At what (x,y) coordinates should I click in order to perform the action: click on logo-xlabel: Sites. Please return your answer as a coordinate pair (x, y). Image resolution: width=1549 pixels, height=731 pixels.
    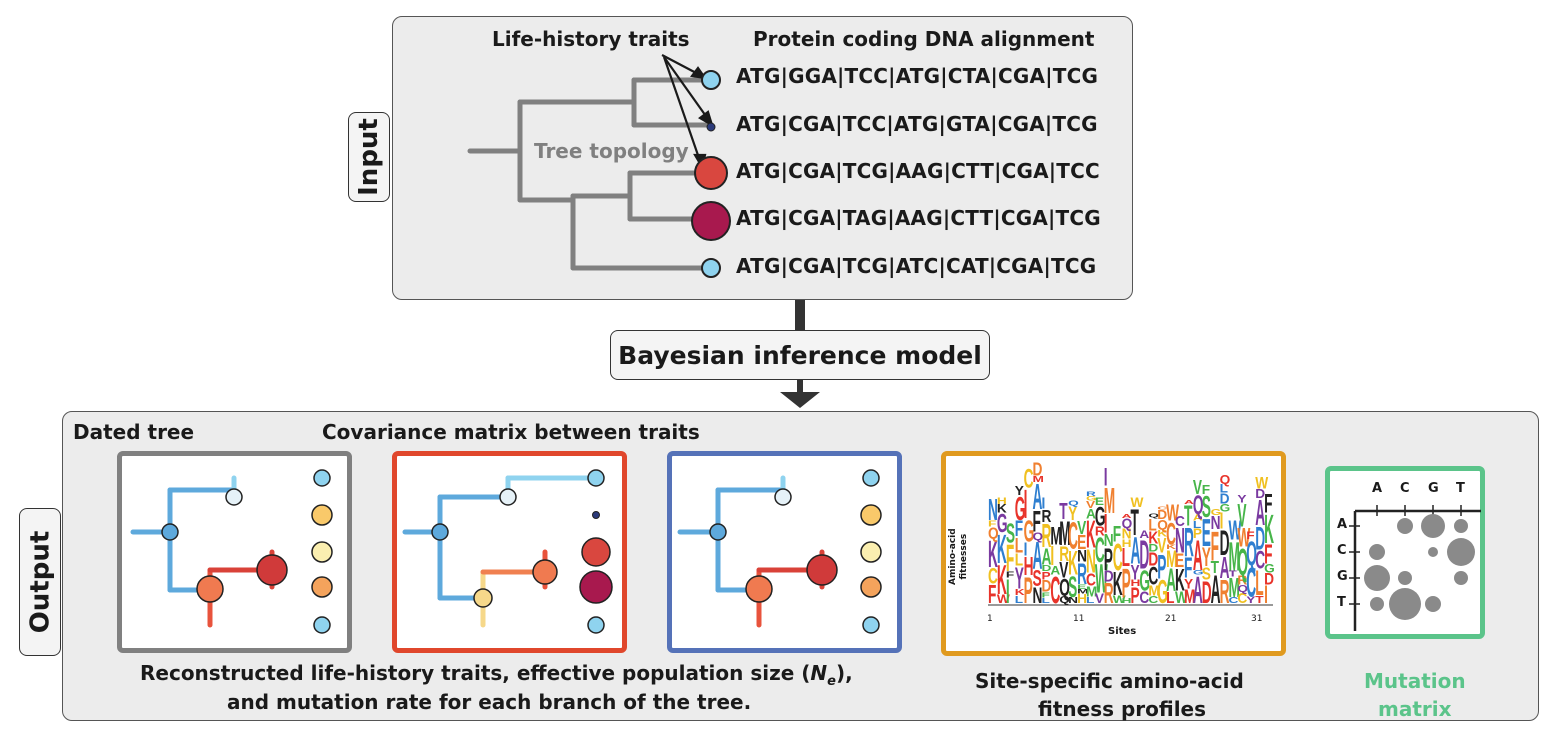
    Looking at the image, I should click on (1122, 631).